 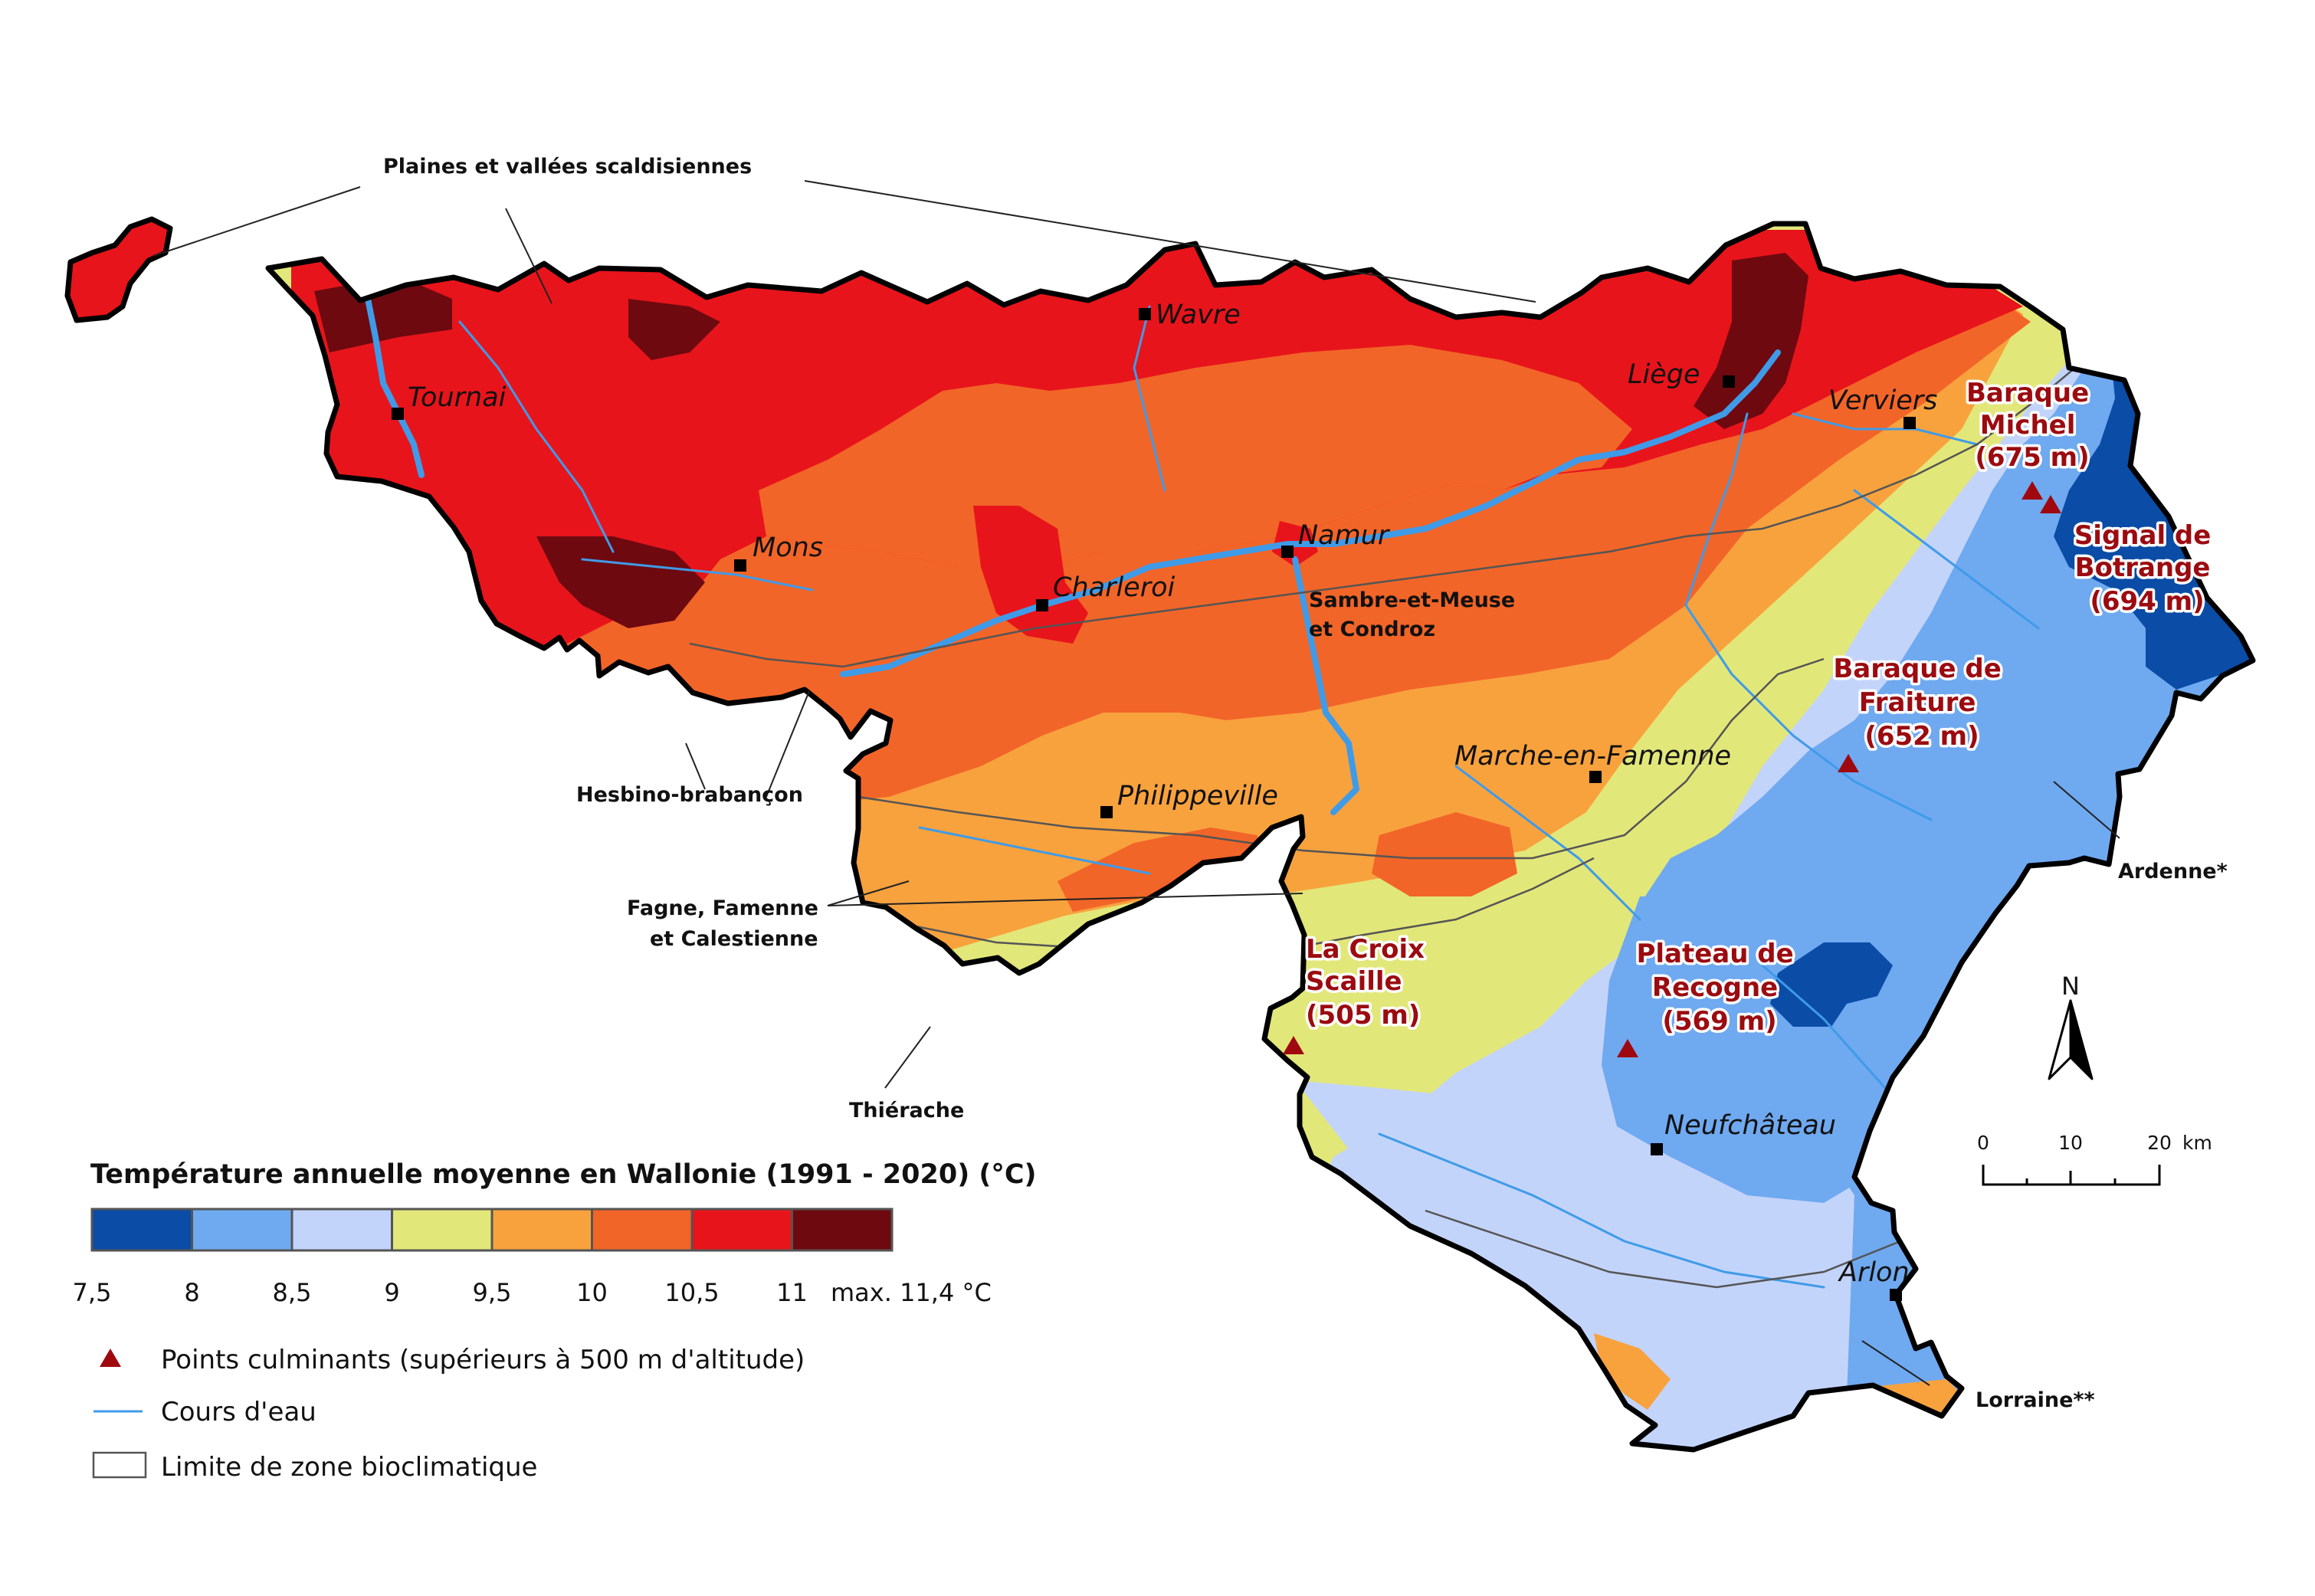 I want to click on legend-tick-0: 7,5, so click(x=93, y=1293).